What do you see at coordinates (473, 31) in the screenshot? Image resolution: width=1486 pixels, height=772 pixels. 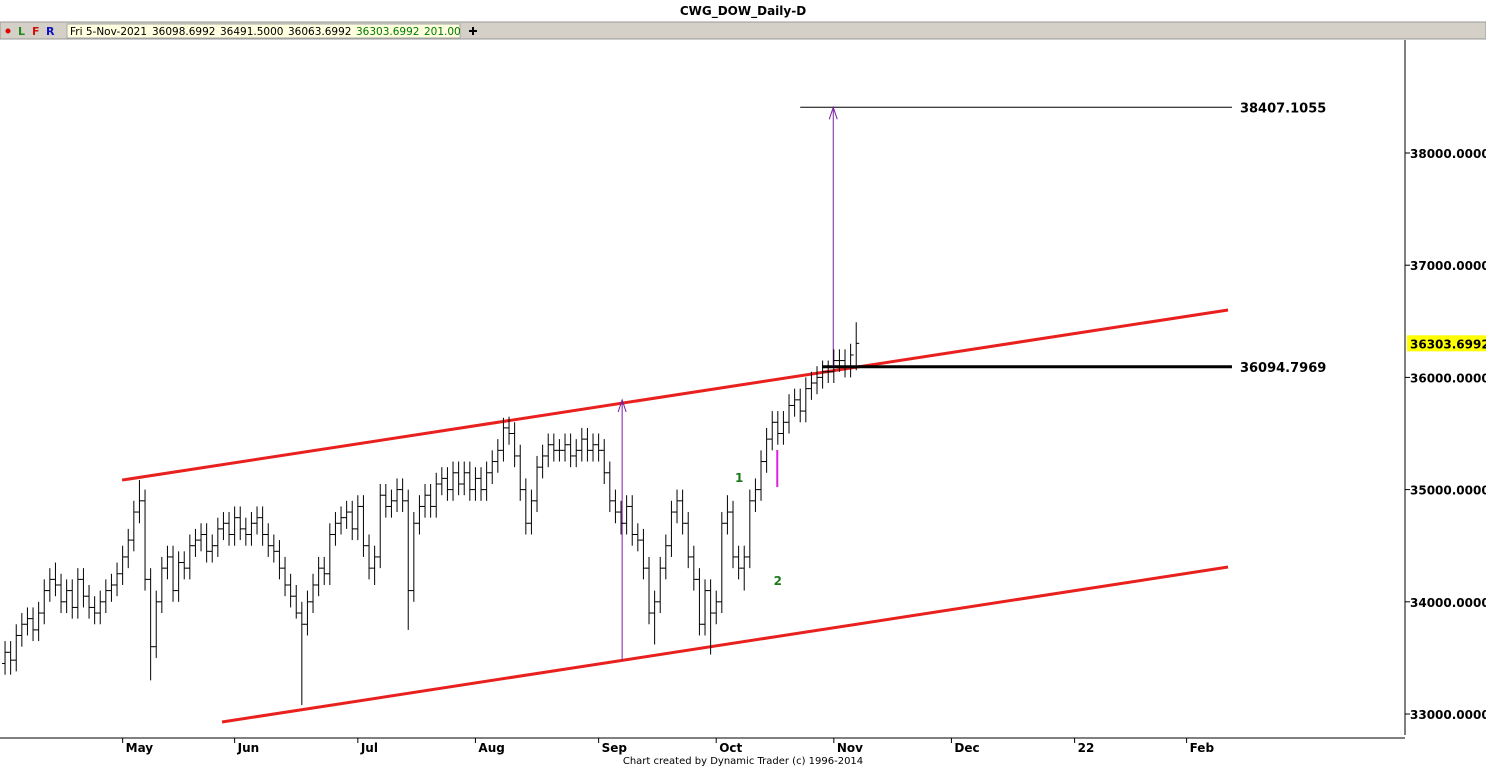 I see `add-button` at bounding box center [473, 31].